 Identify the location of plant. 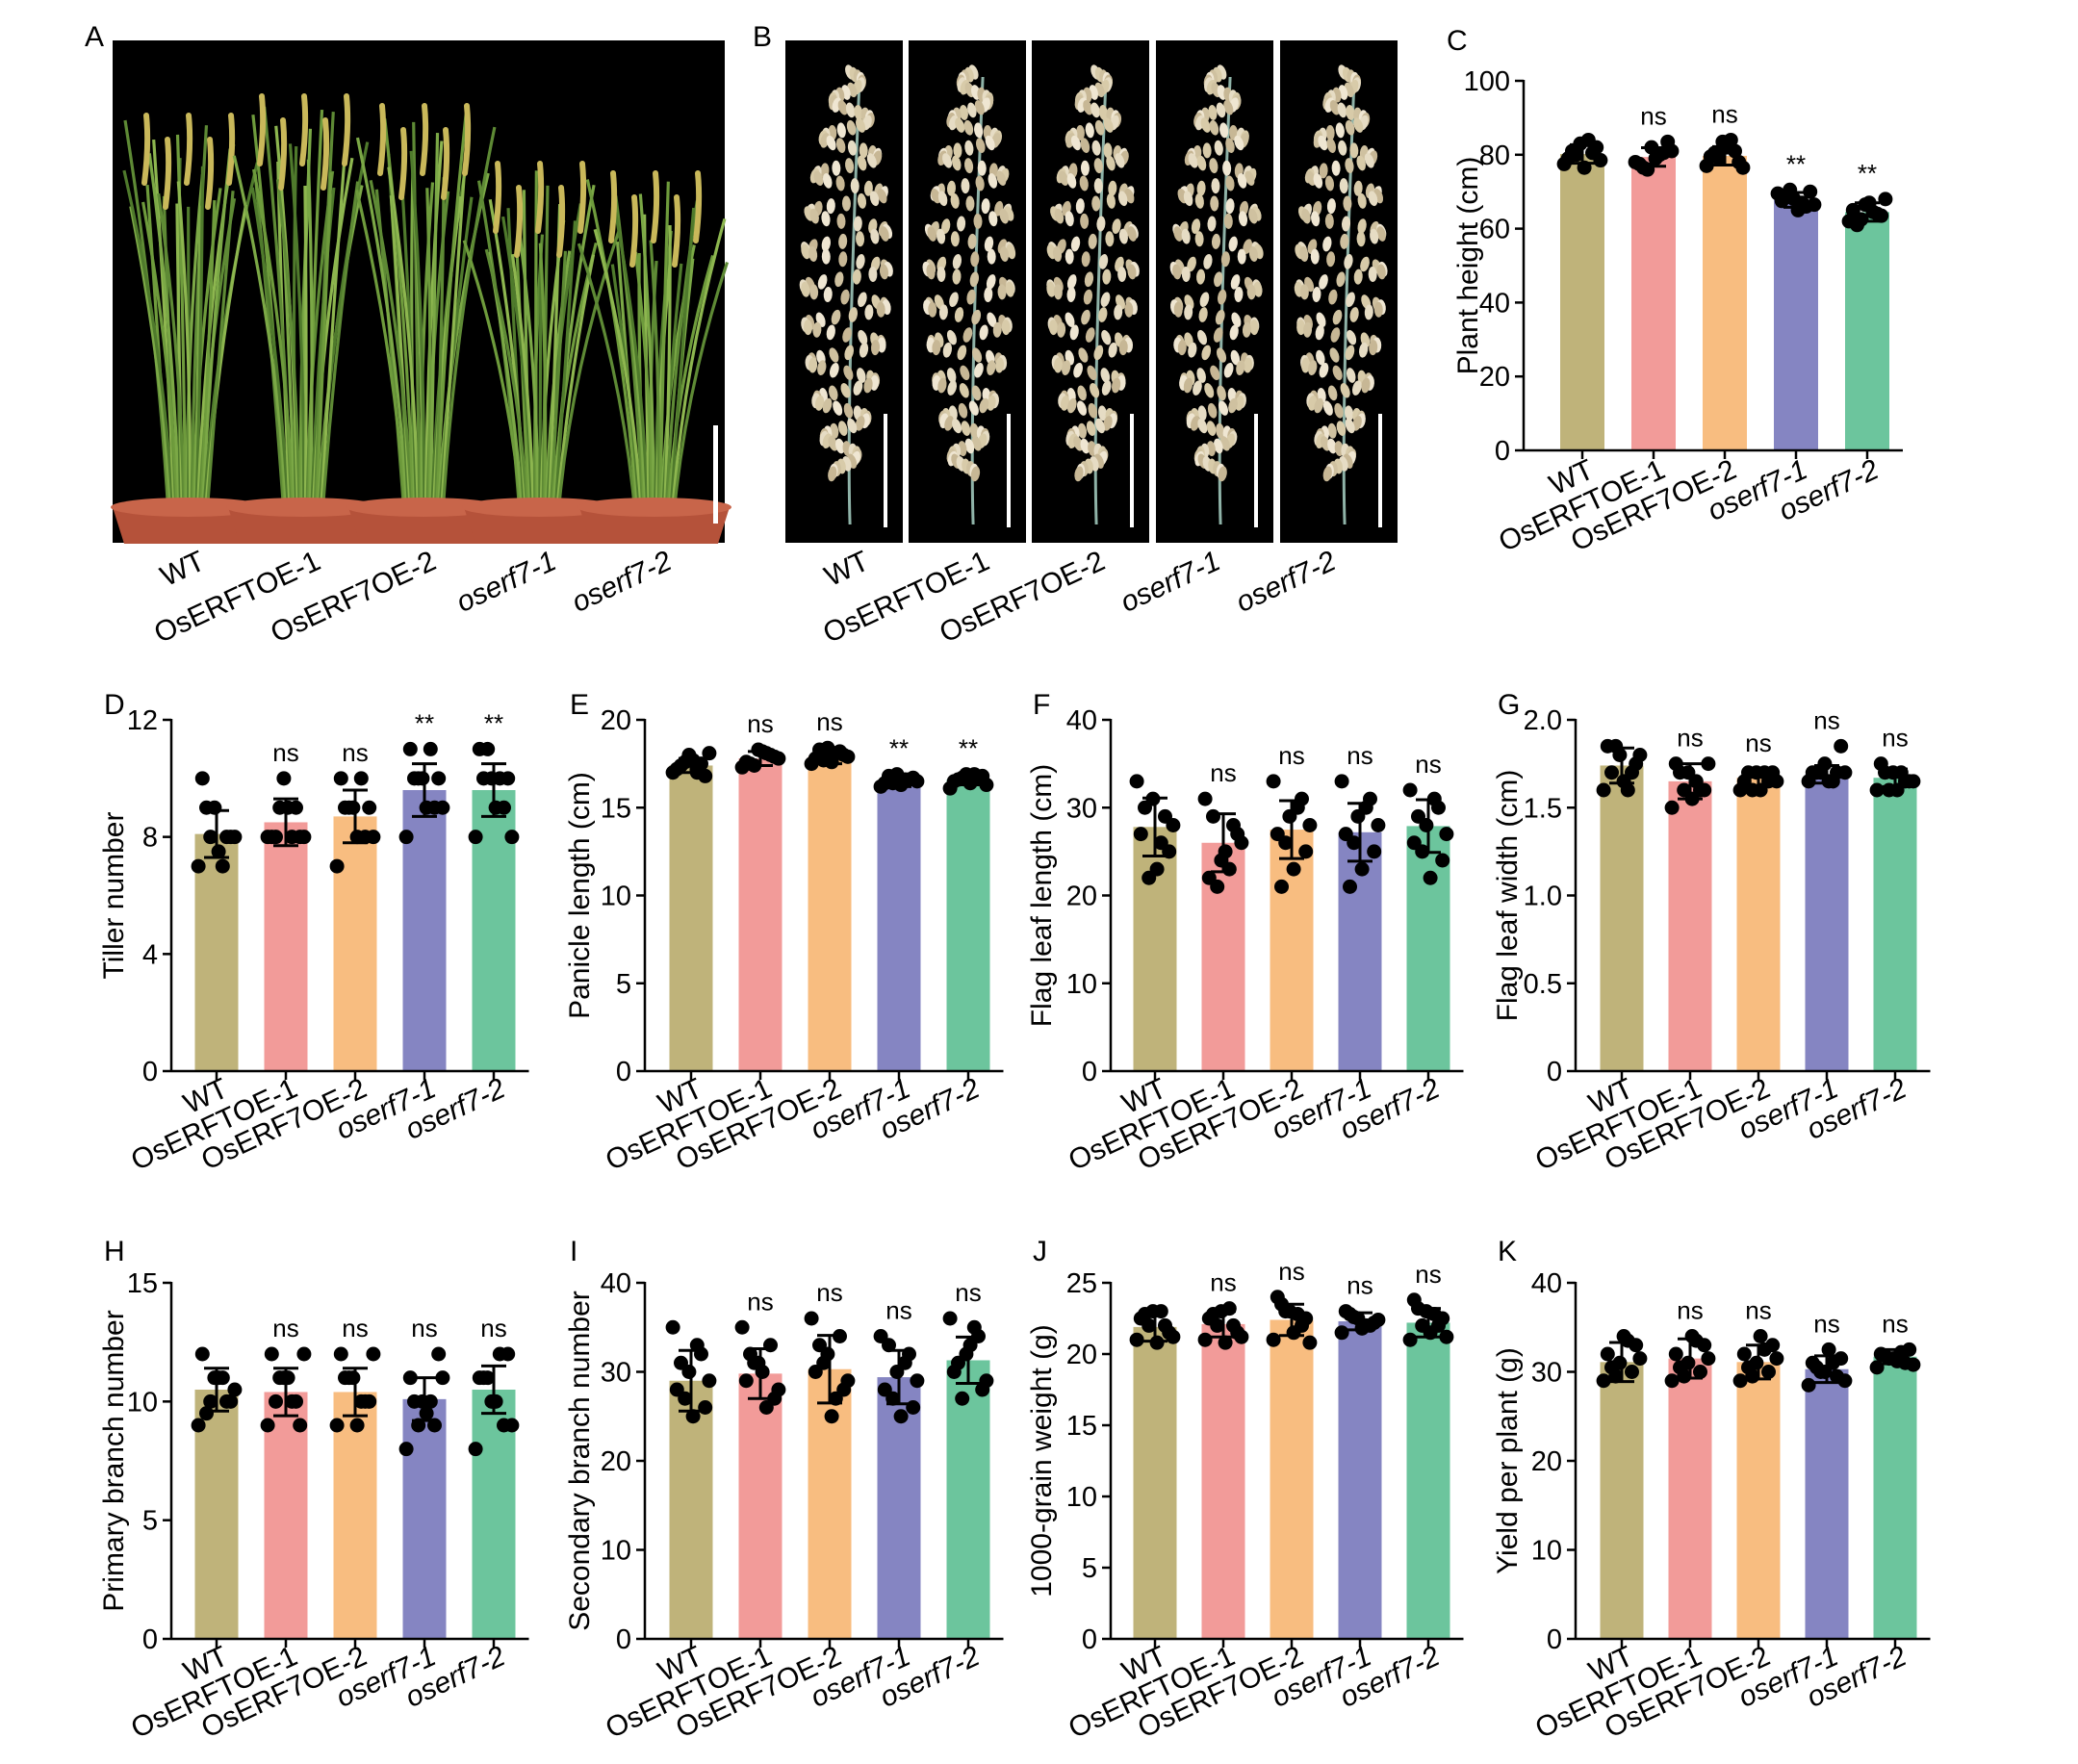
(188, 328).